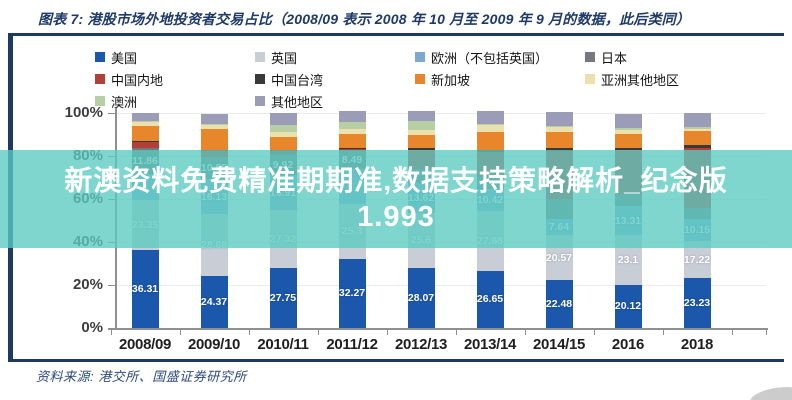 This screenshot has height=400, width=792. What do you see at coordinates (83, 112) in the screenshot?
I see `y-axis-label: 100%` at bounding box center [83, 112].